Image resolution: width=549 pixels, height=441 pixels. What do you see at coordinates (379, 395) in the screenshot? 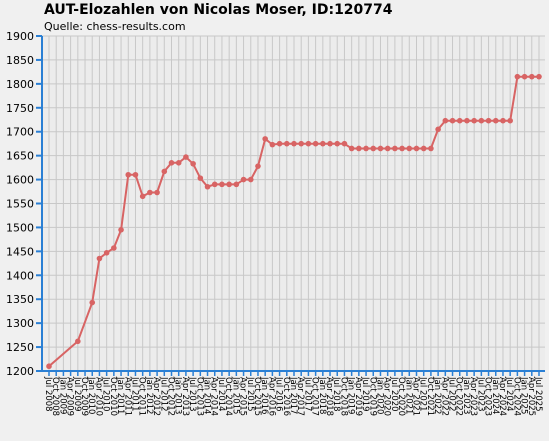
I see `x-tick-label: Jan 2020` at bounding box center [379, 395].